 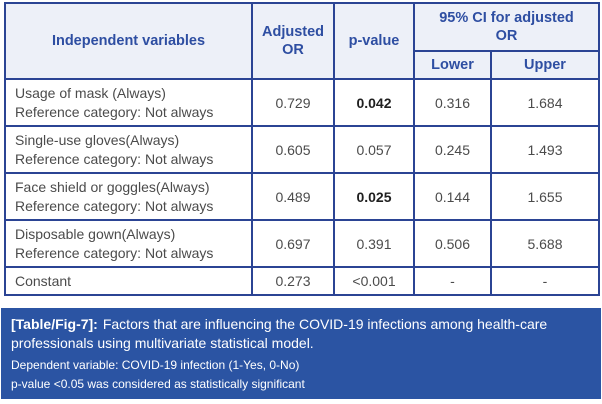 What do you see at coordinates (545, 149) in the screenshot?
I see `ci-upper-cell: 1.493` at bounding box center [545, 149].